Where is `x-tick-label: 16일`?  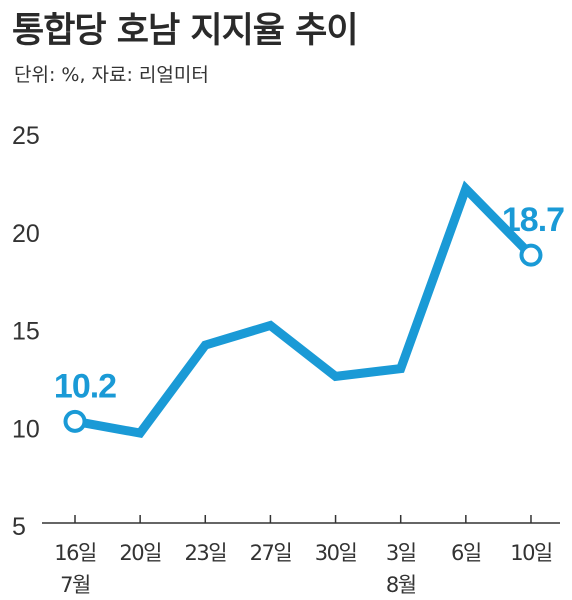
x-tick-label: 16일 is located at coordinates (75, 553).